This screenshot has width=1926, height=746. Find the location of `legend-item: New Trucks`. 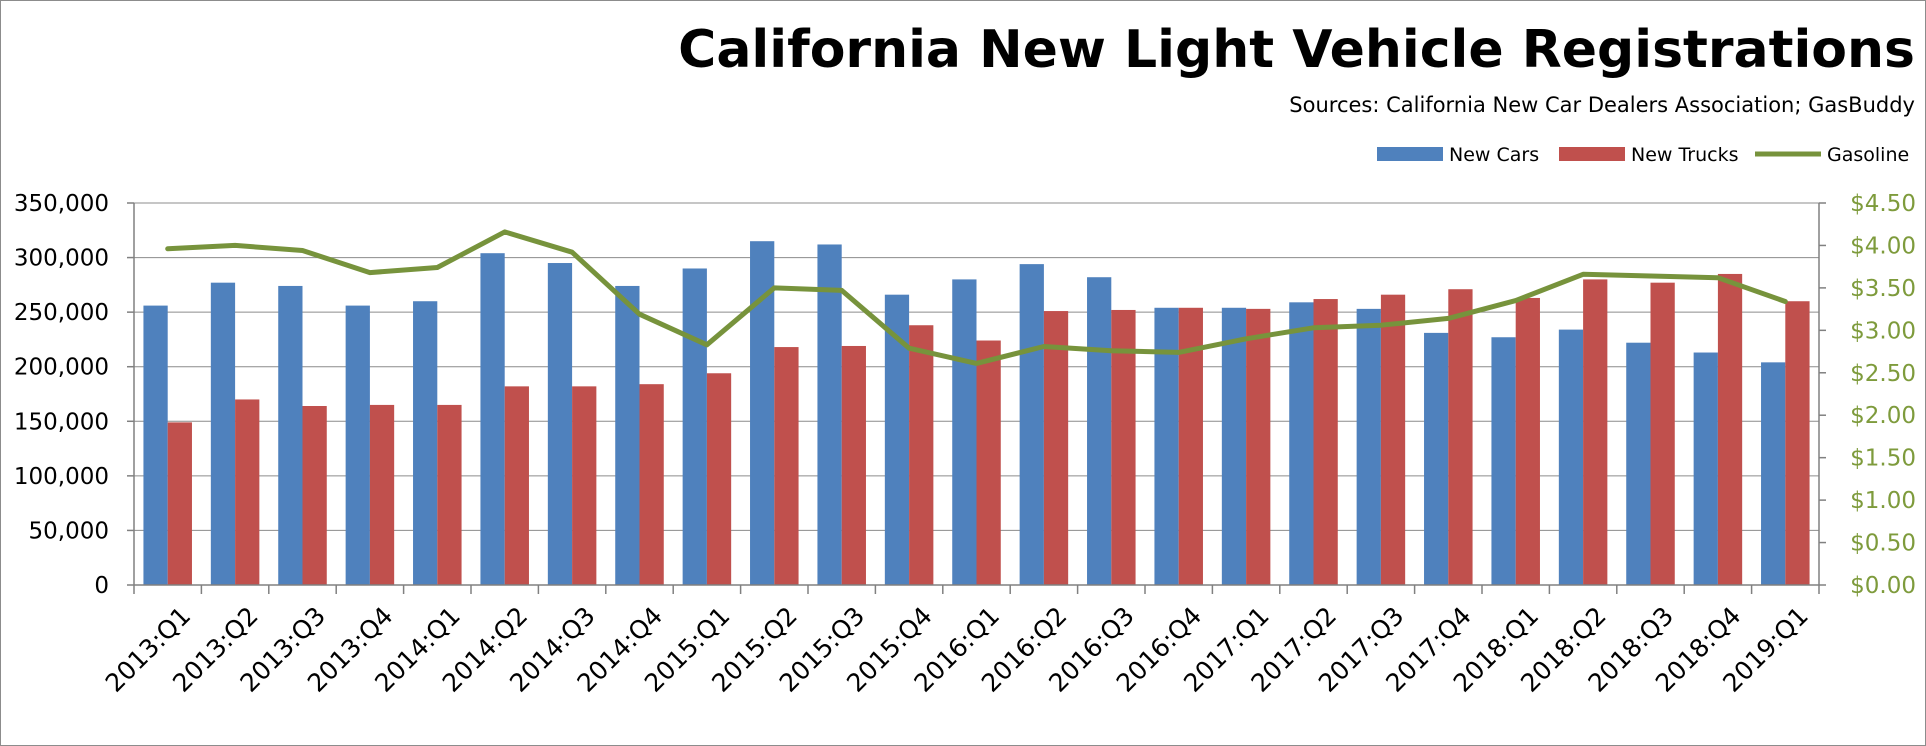

legend-item: New Trucks is located at coordinates (1649, 155).